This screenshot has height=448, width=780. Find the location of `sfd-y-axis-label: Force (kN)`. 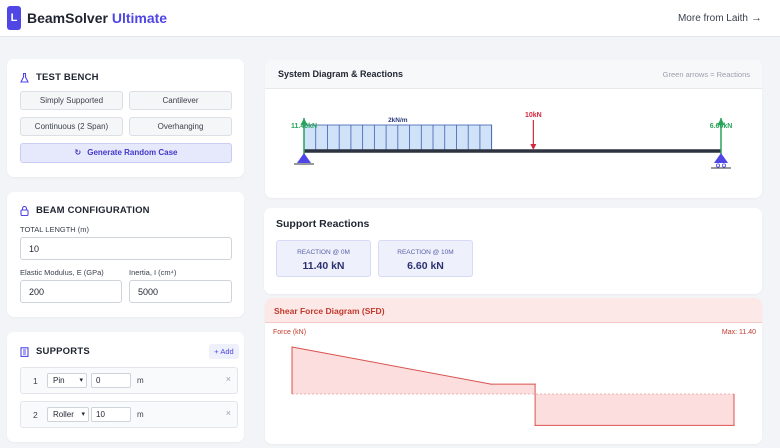

sfd-y-axis-label: Force (kN) is located at coordinates (290, 332).